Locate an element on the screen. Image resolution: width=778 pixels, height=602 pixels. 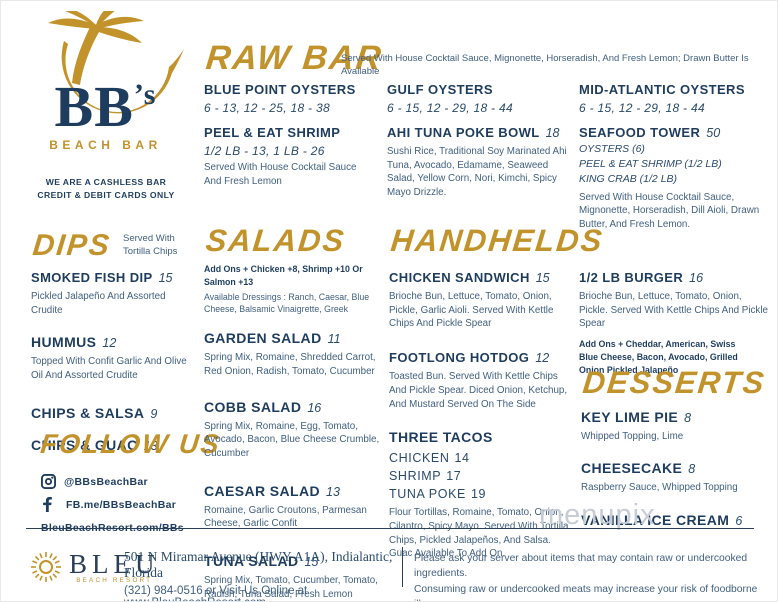
section-title-handhelds: HANDHELDS is located at coordinates (497, 240).